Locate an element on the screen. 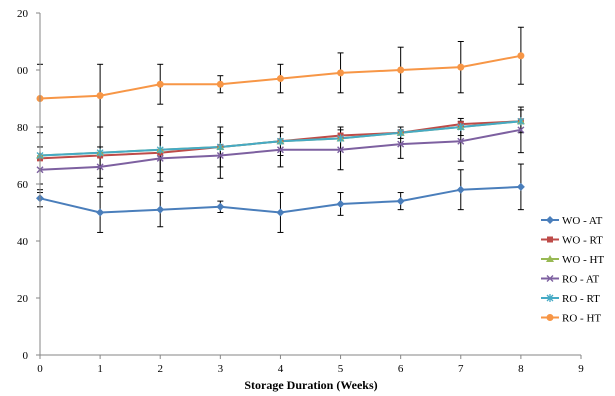 This screenshot has height=396, width=615. y-tick-label: 00 is located at coordinates (23, 71).